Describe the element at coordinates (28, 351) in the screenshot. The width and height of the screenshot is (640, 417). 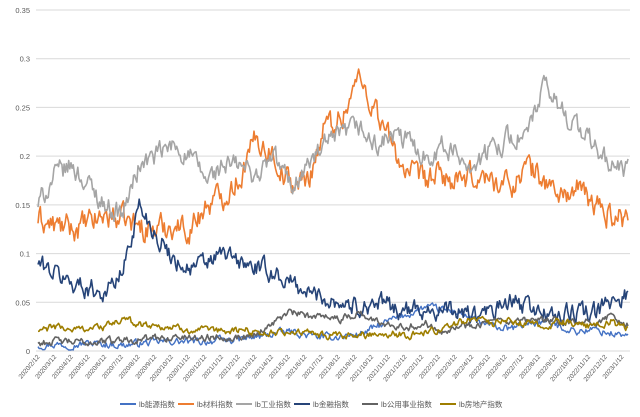
I see `y-tick-label: 0` at that location.